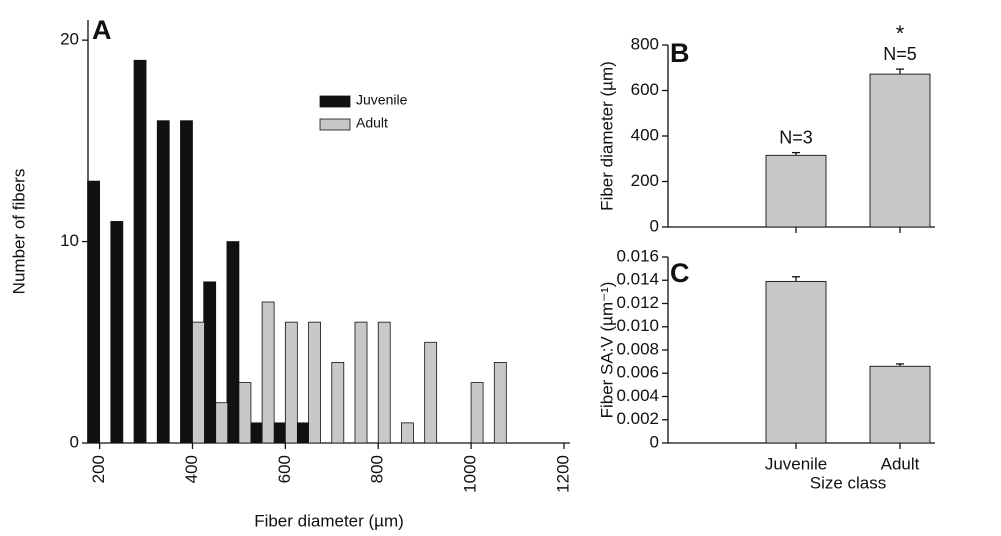 This screenshot has width=1001, height=536. I want to click on annotation: N=5, so click(900, 54).